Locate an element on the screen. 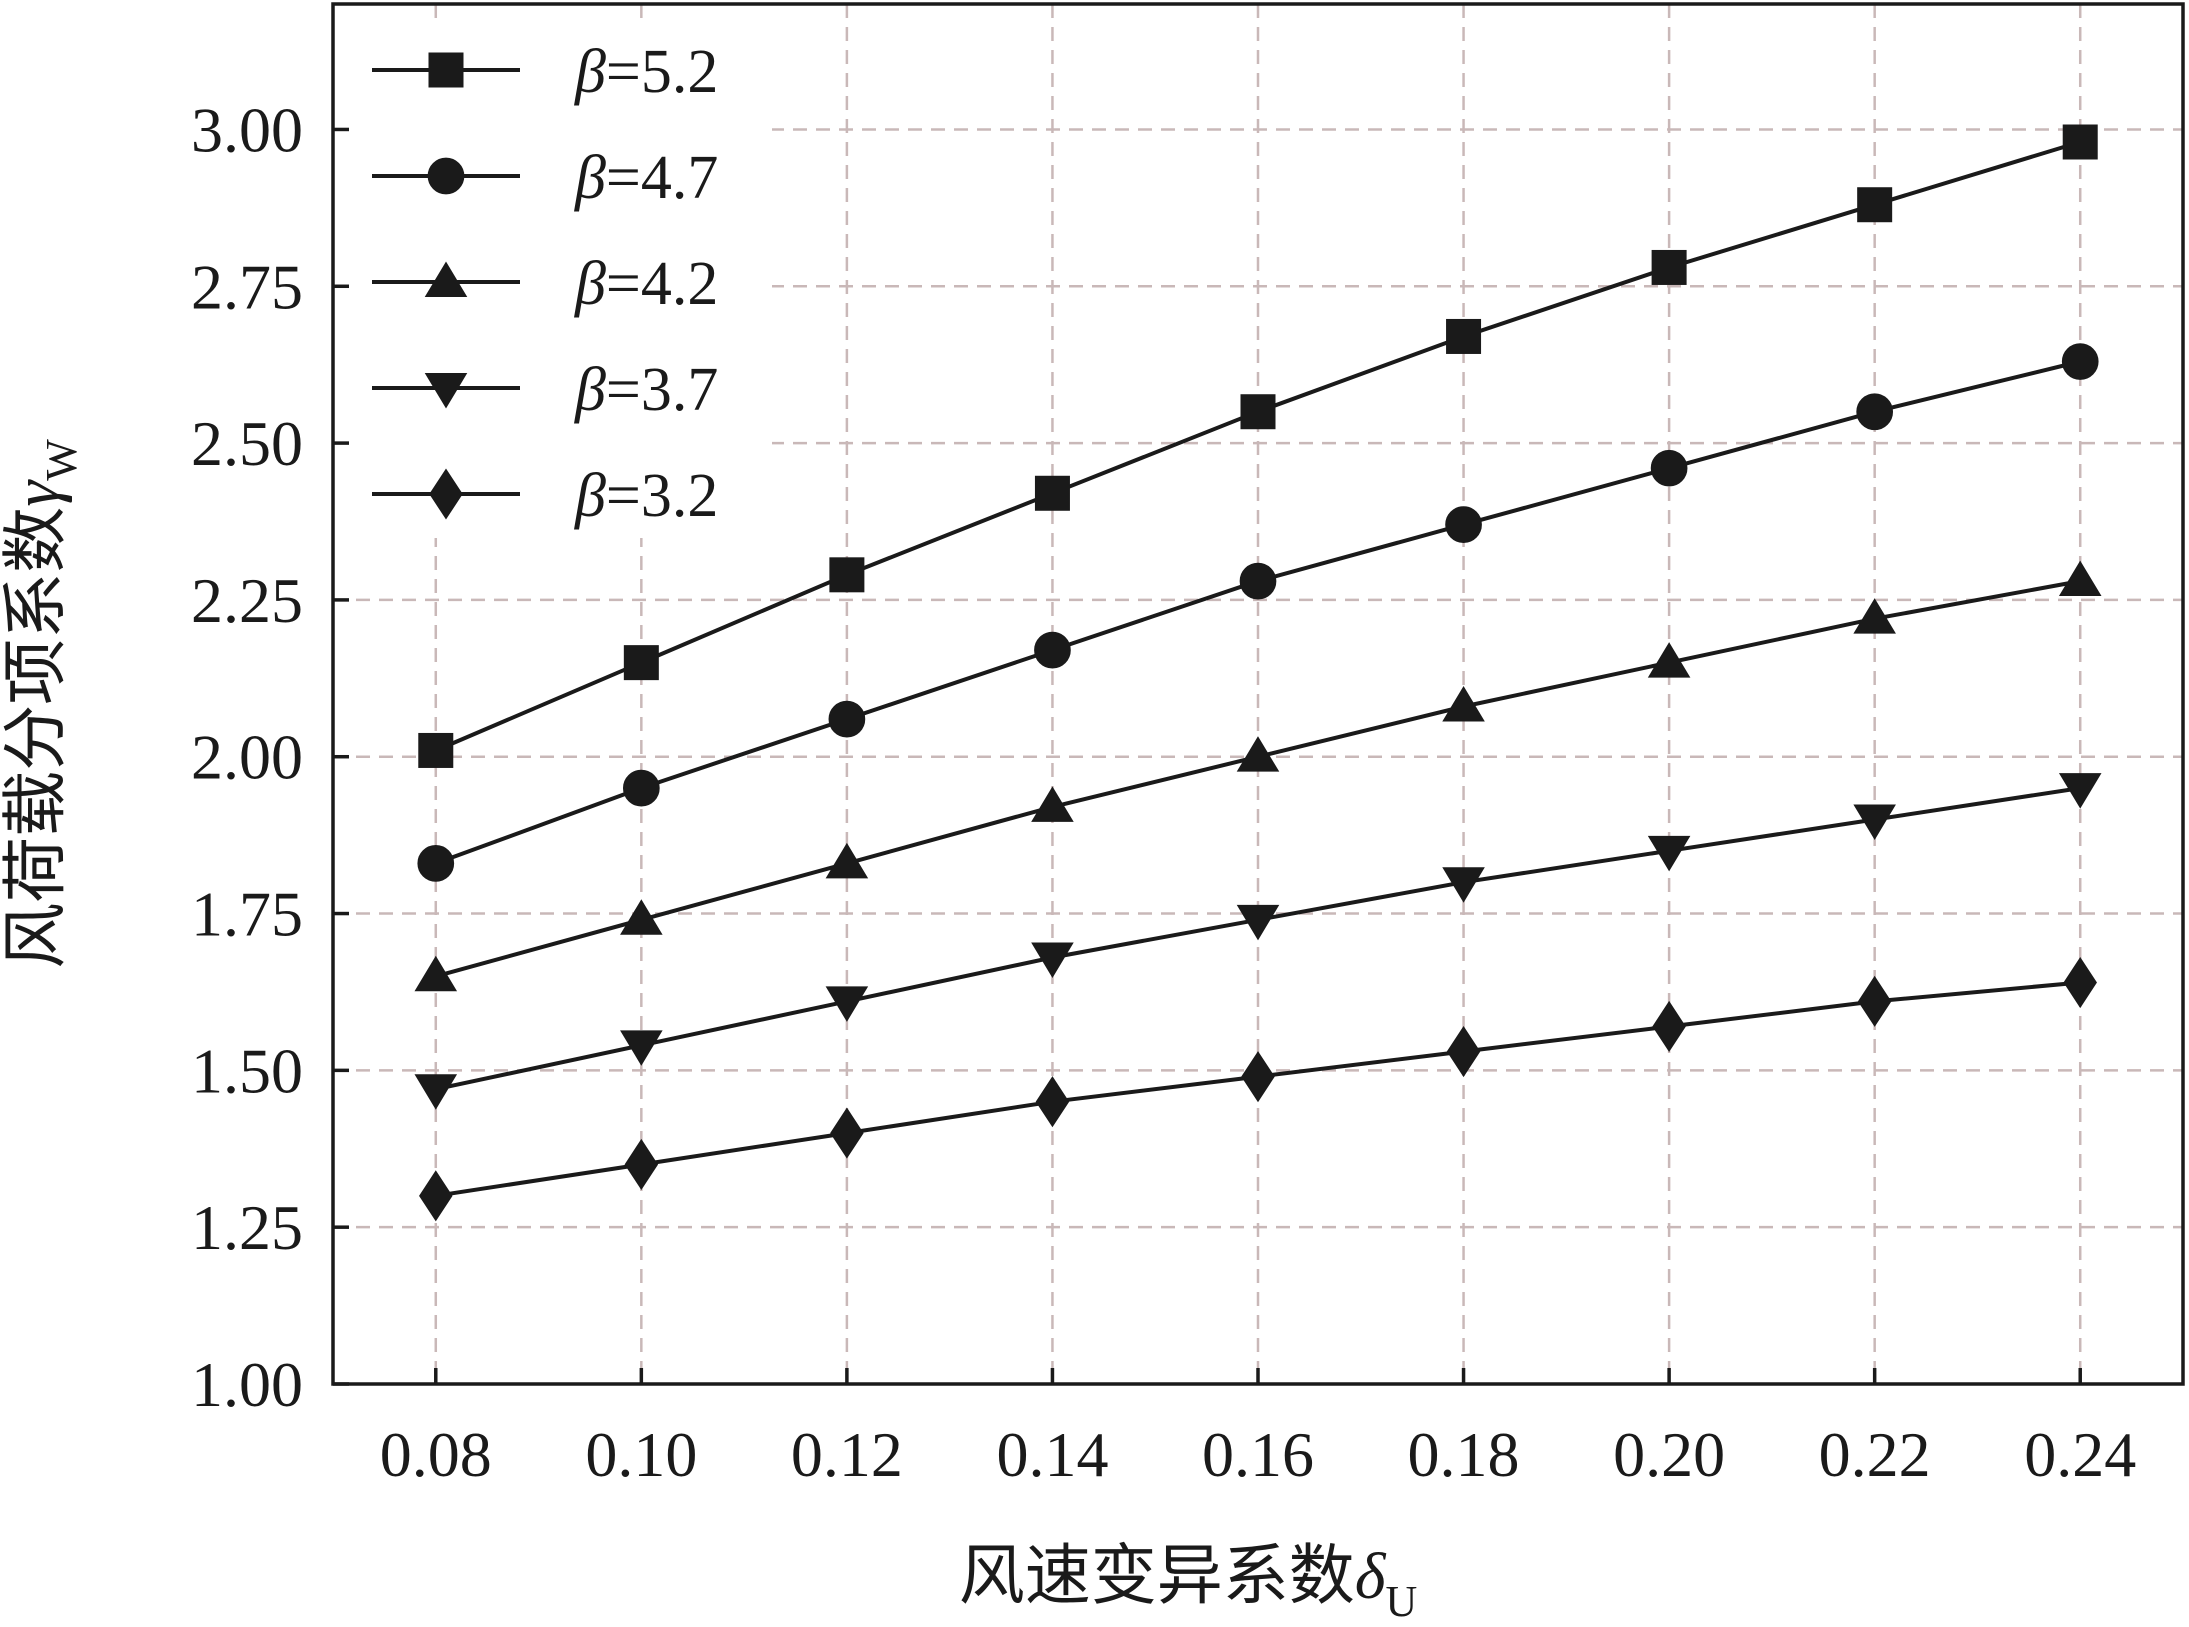  y-tick-label-3: 1.75 is located at coordinates (247, 914).